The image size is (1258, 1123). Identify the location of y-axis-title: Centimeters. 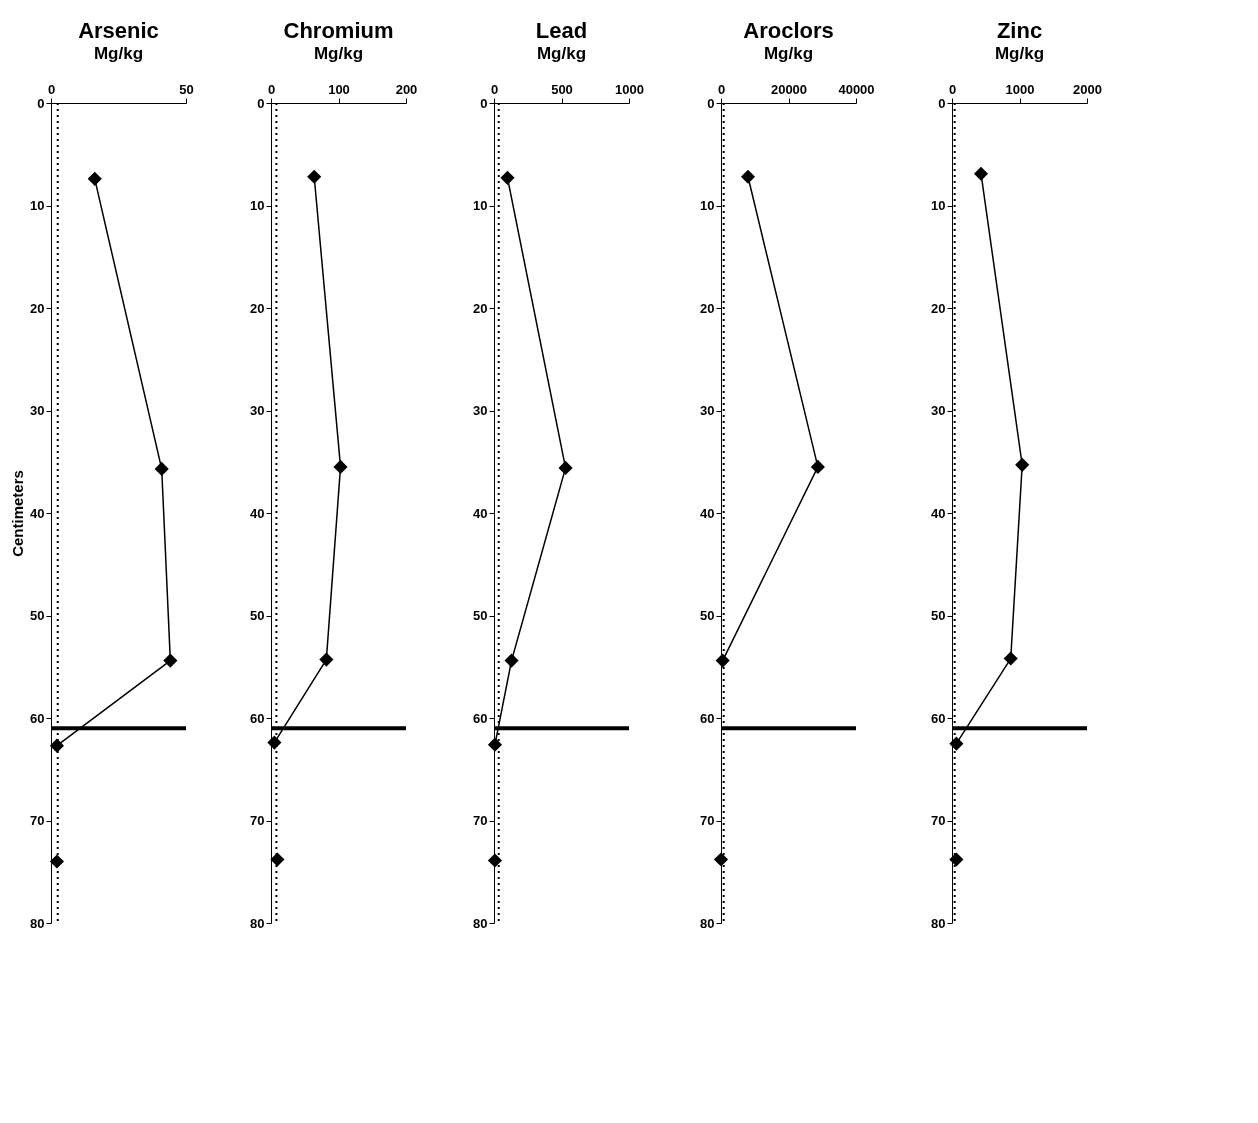
(18, 513).